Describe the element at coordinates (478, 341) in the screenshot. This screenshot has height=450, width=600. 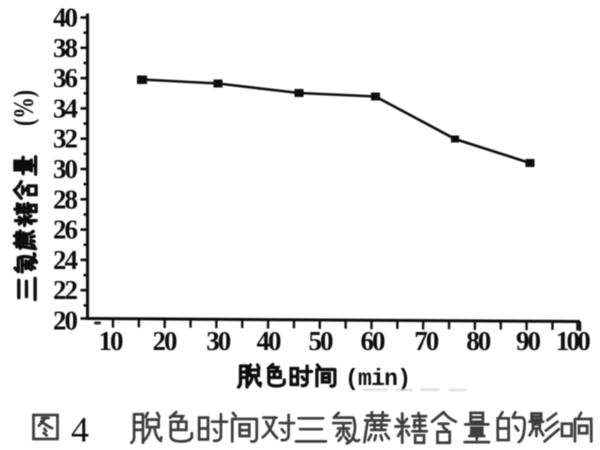
I see `svg-text: 80` at that location.